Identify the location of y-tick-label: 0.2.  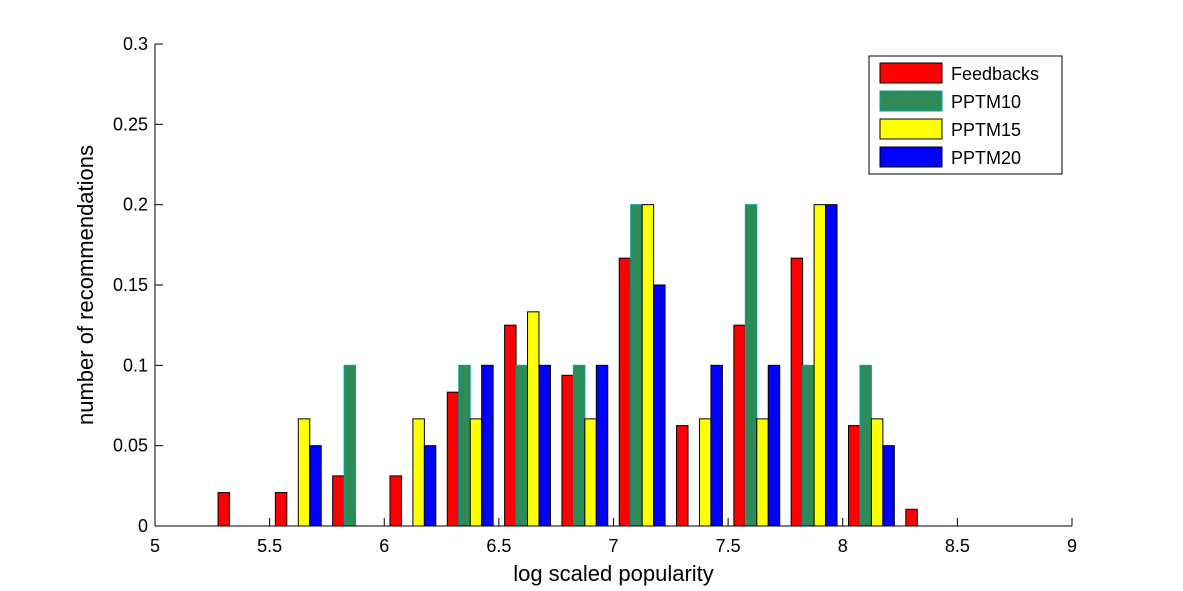
(135, 205).